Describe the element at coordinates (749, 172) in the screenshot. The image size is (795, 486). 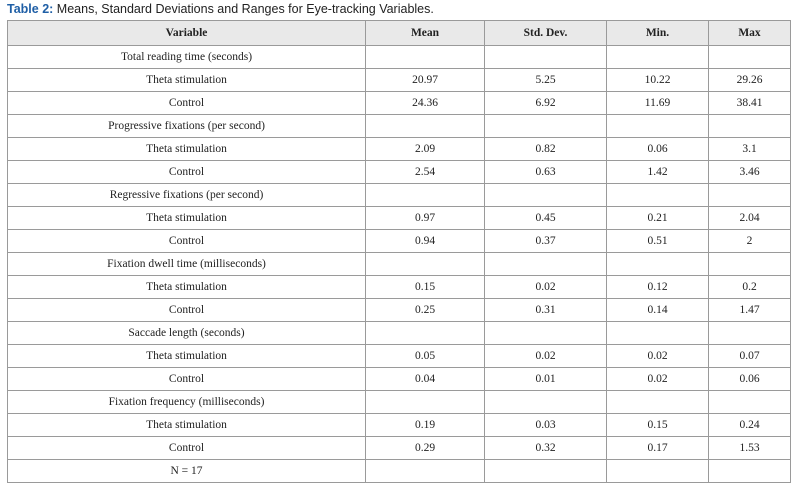
I see `value-cell: 3.46` at that location.